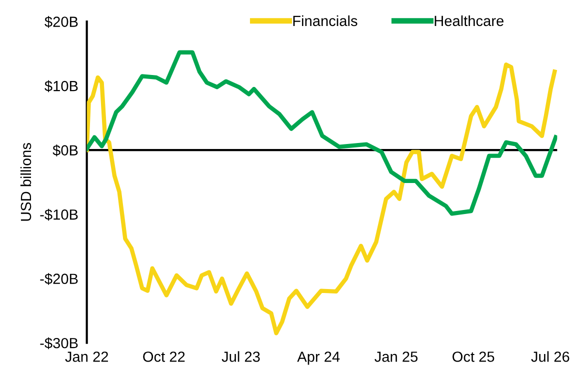 Image resolution: width=575 pixels, height=378 pixels. What do you see at coordinates (86, 357) in the screenshot?
I see `x-tick-label: Jan 22` at bounding box center [86, 357].